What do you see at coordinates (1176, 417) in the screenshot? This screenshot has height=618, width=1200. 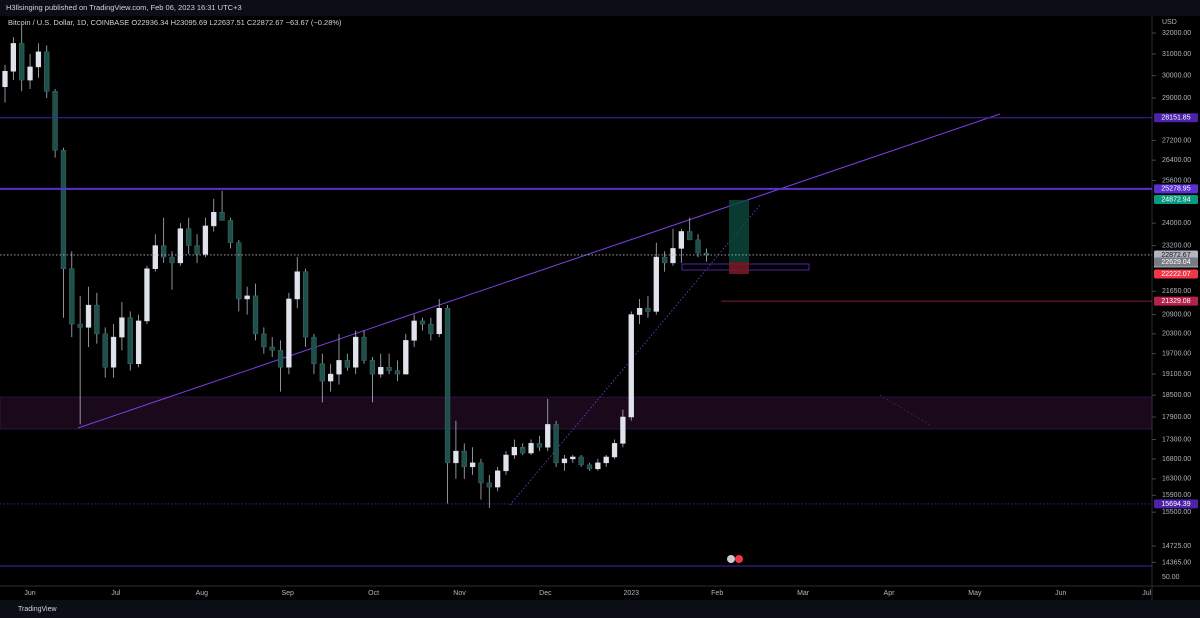 I see `y-tick-label: 17900.00` at bounding box center [1176, 417].